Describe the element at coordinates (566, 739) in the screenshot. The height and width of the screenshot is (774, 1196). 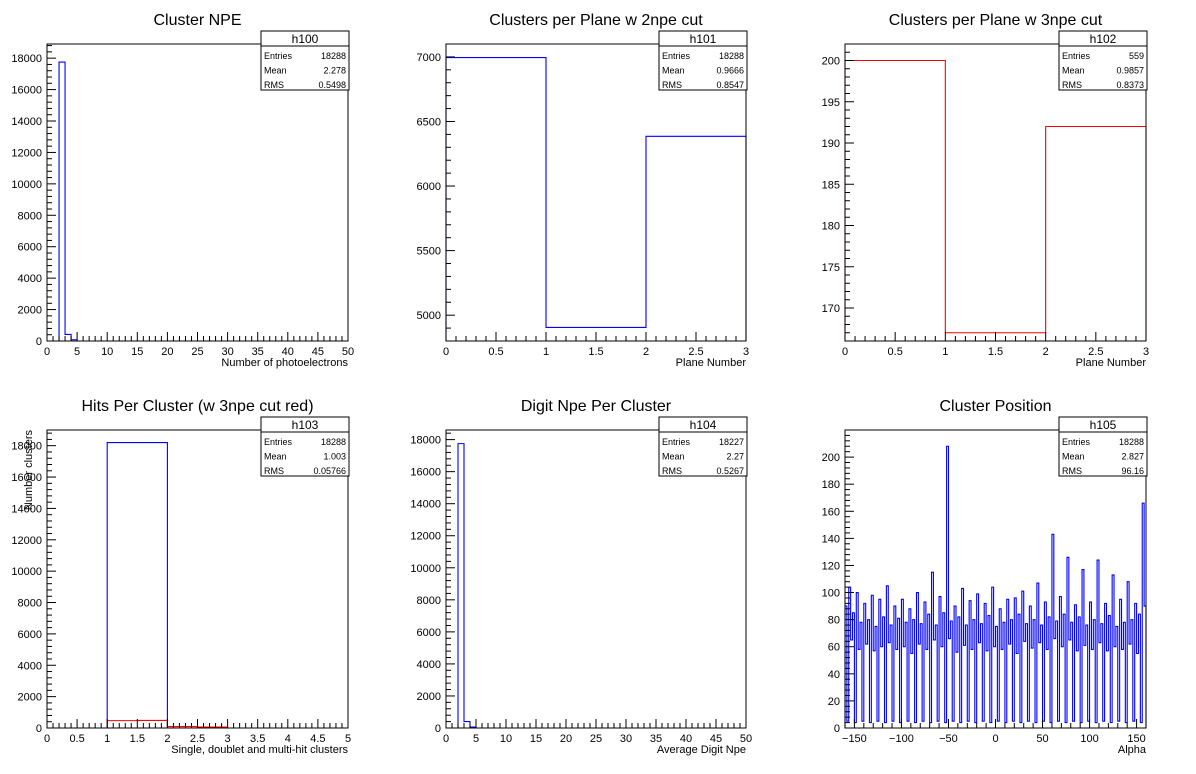
I see `x-tick-label: 20` at that location.